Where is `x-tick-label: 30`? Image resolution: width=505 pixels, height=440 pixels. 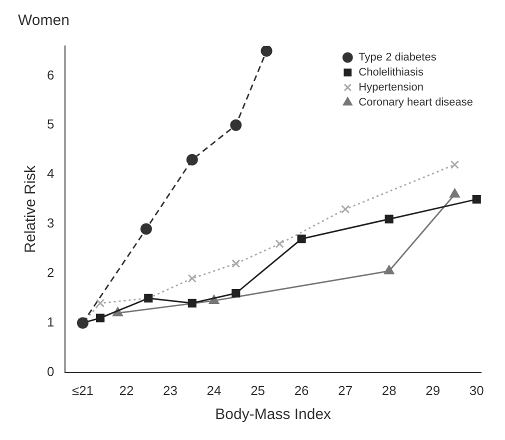
x-tick-label: 30 is located at coordinates (476, 390).